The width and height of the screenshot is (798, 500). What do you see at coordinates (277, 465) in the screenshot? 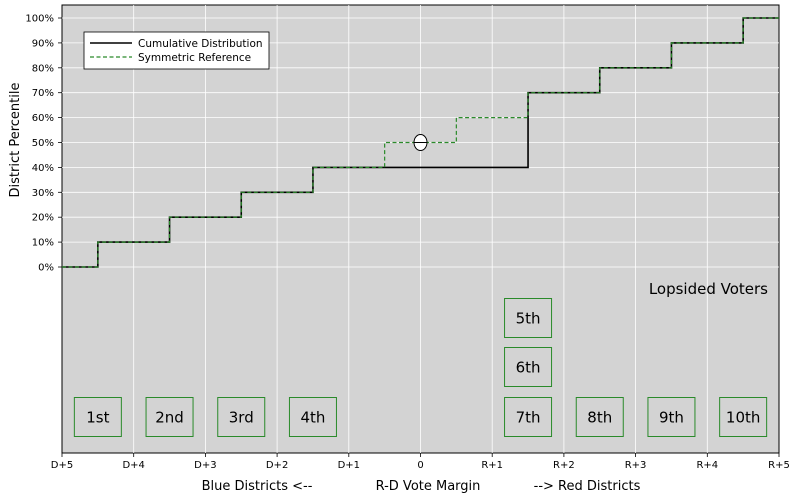
I see `x-tick-label: D+2` at bounding box center [277, 465].